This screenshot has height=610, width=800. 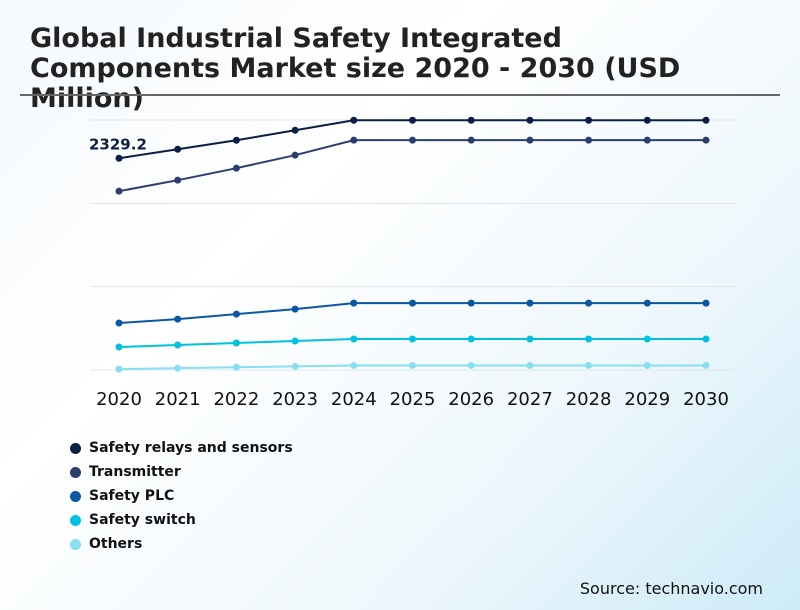 I want to click on data-label: 2329.2, so click(x=118, y=144).